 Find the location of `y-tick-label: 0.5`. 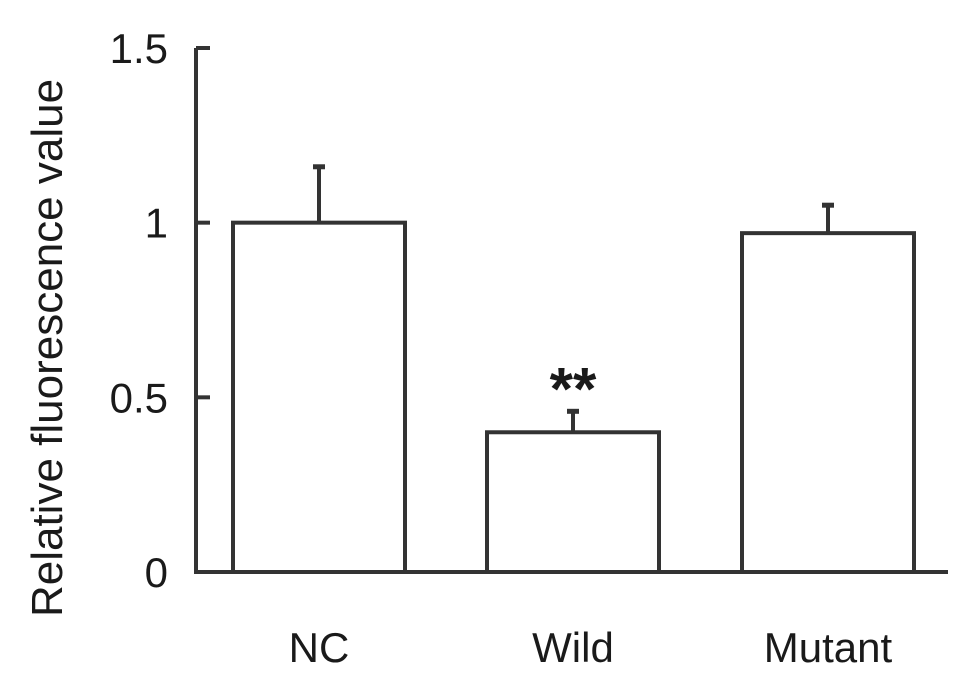

y-tick-label: 0.5 is located at coordinates (139, 397).